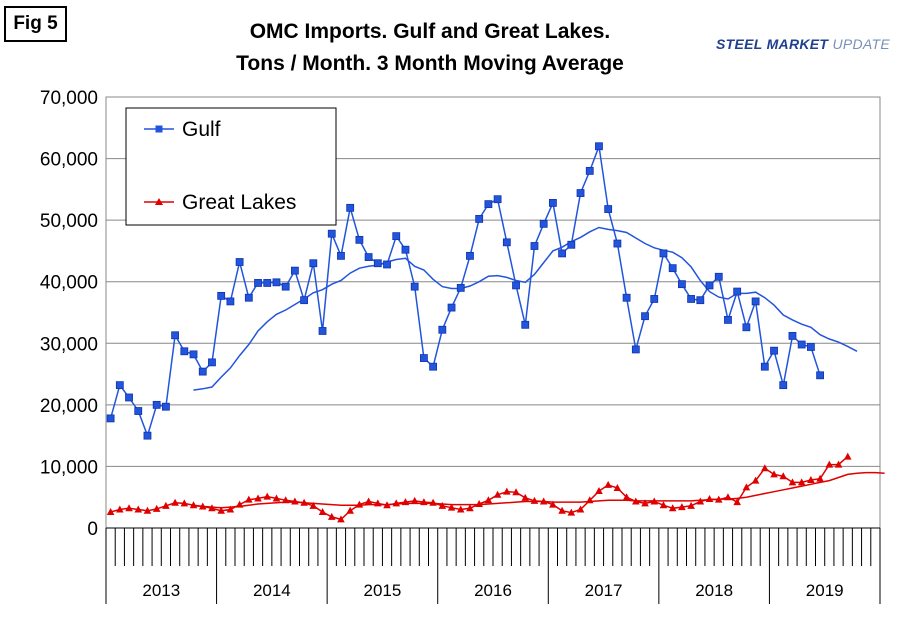 This screenshot has height=622, width=910. What do you see at coordinates (383, 590) in the screenshot?
I see `x-year-label: 2015` at bounding box center [383, 590].